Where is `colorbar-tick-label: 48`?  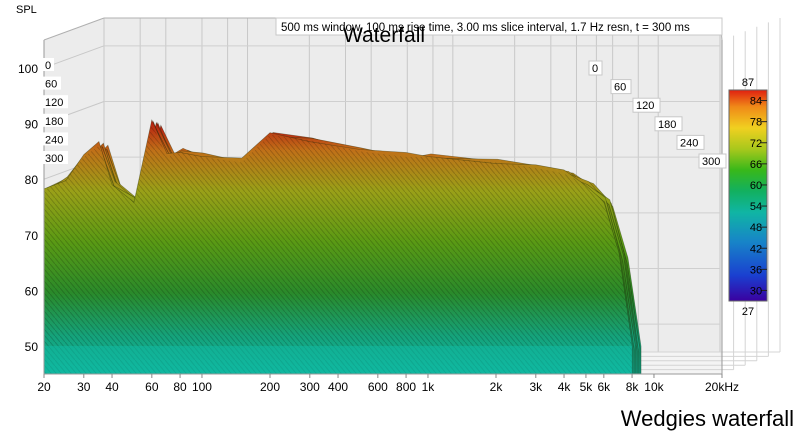 colorbar-tick-label: 48 is located at coordinates (756, 228).